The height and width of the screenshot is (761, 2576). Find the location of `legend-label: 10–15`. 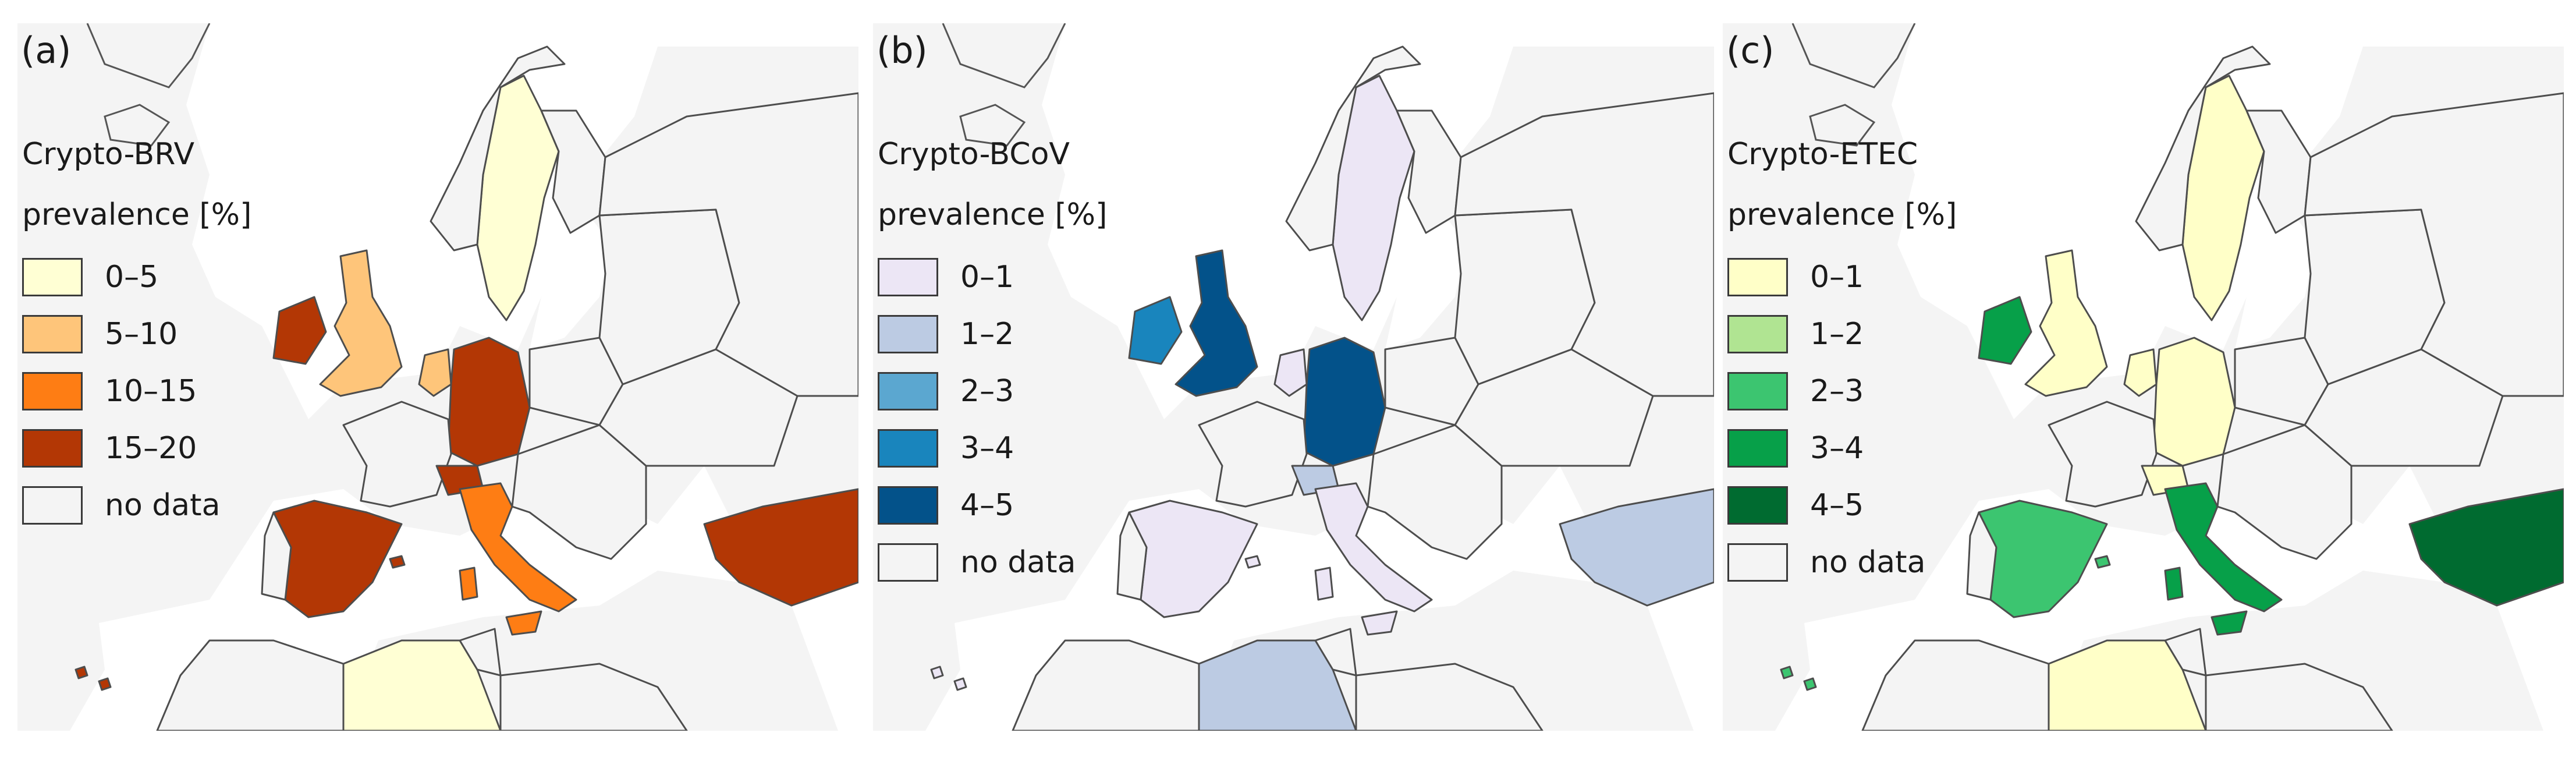

legend-label: 10–15 is located at coordinates (151, 392).